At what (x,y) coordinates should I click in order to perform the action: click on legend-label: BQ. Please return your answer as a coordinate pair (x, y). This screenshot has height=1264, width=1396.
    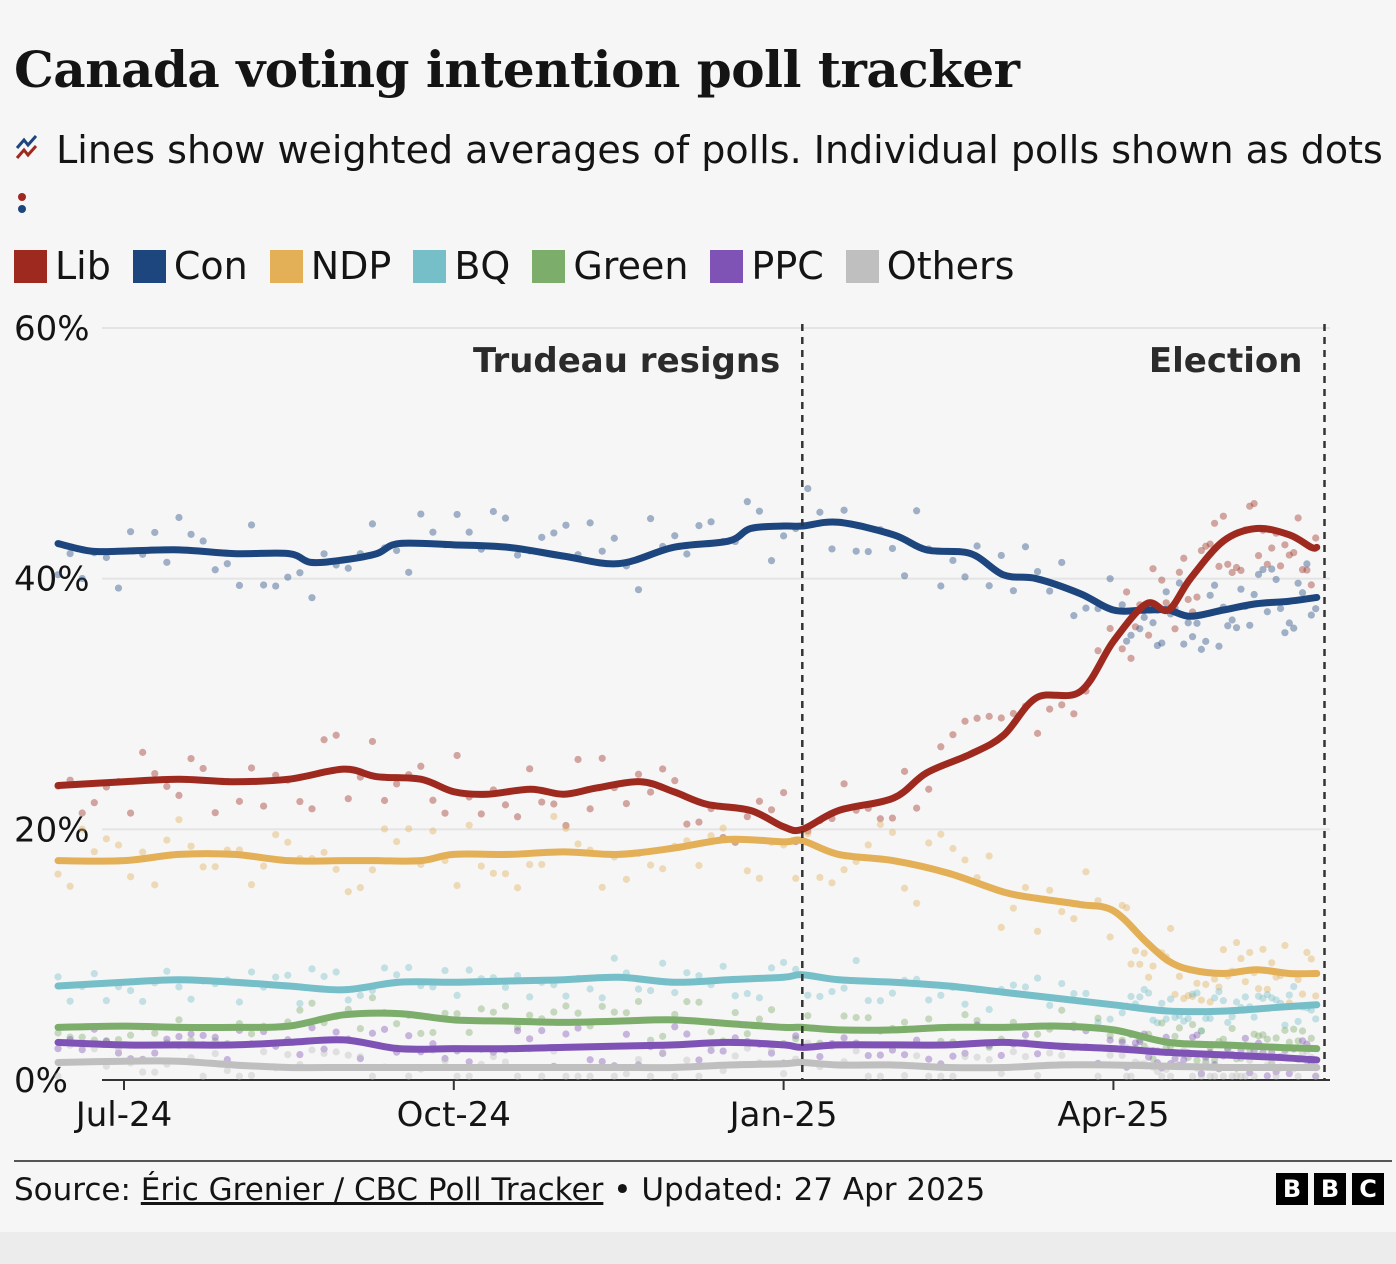
    Looking at the image, I should click on (482, 266).